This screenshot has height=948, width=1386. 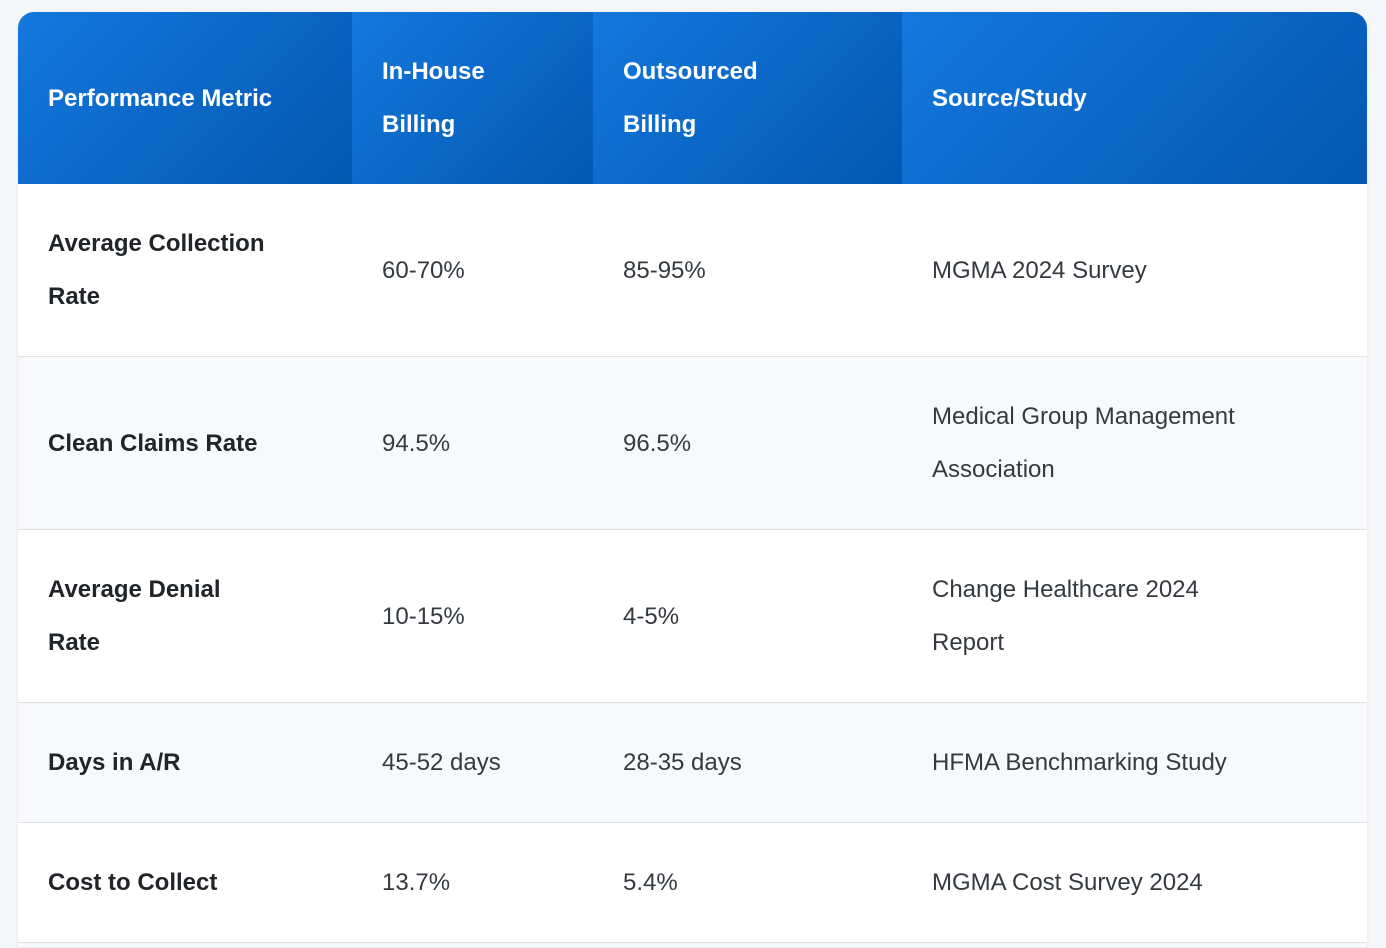 What do you see at coordinates (747, 882) in the screenshot?
I see `cell-outsourced-value: 5.4%` at bounding box center [747, 882].